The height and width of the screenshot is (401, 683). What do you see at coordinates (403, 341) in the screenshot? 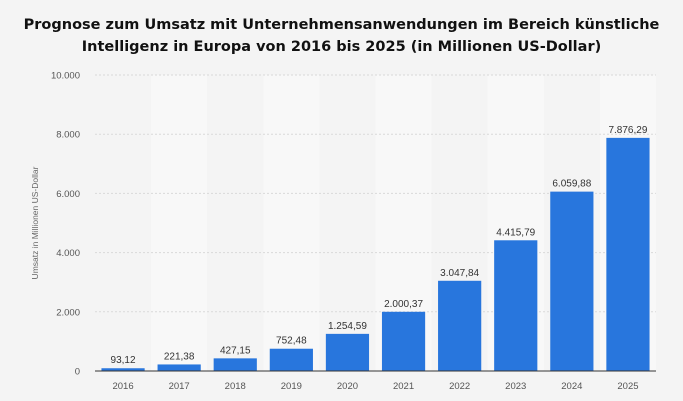
I see `bar-2021` at bounding box center [403, 341].